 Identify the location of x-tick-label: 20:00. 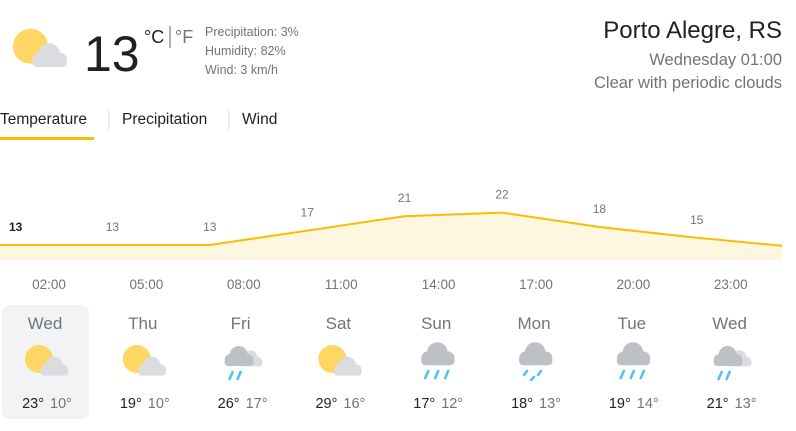
(634, 284).